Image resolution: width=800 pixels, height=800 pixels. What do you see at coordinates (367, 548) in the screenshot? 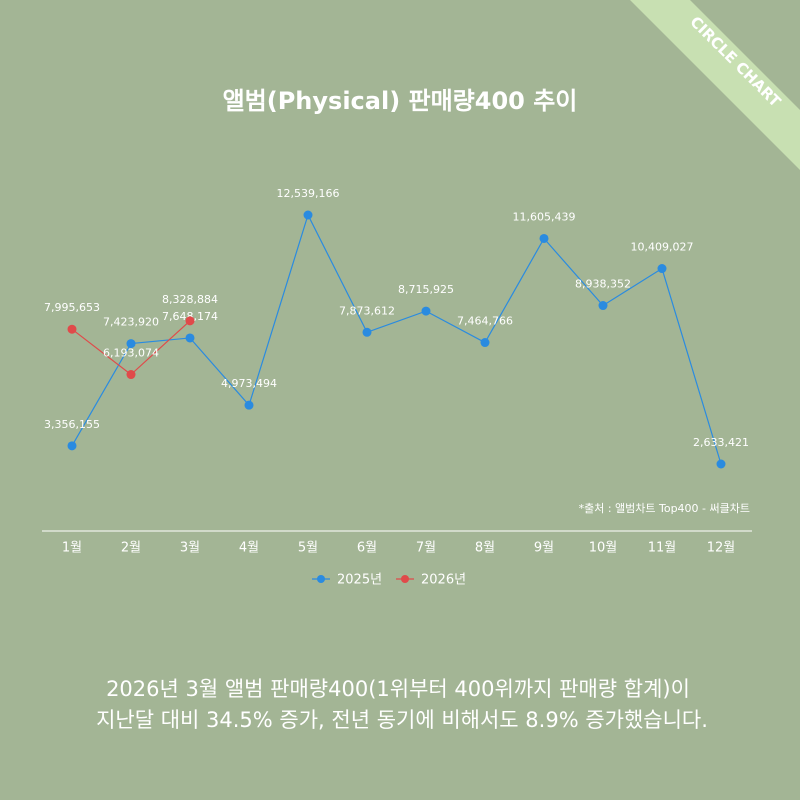
I see `x-tick-label: 6월` at bounding box center [367, 548].